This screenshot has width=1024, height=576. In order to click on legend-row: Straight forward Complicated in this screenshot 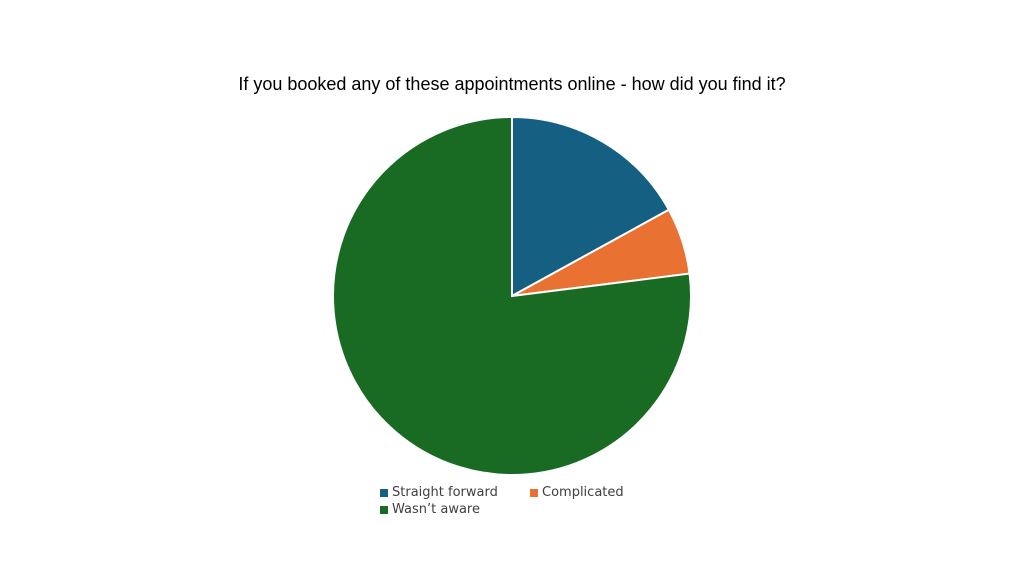, I will do `click(530, 492)`.